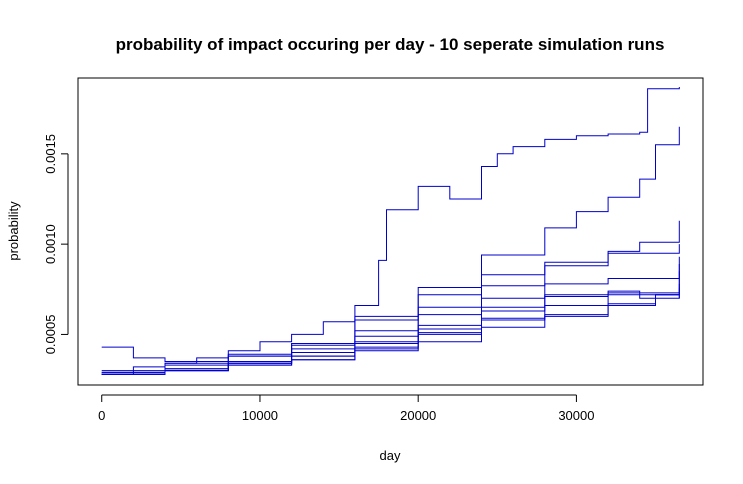 The width and height of the screenshot is (743, 484). Describe the element at coordinates (50, 154) in the screenshot. I see `y-tick-label: 0.0015` at that location.